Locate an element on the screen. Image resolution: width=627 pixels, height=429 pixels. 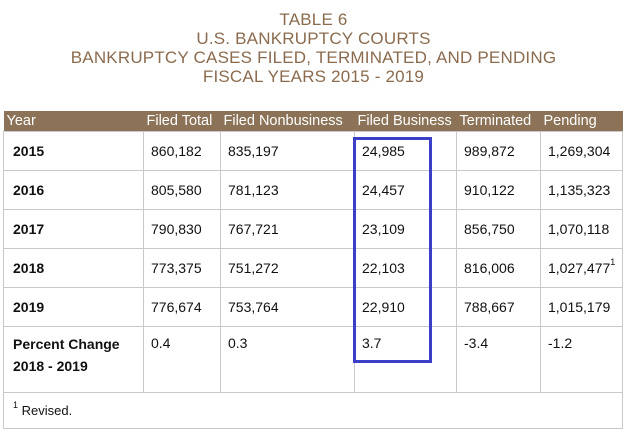
terminated-cell: 910,122 is located at coordinates (498, 190).